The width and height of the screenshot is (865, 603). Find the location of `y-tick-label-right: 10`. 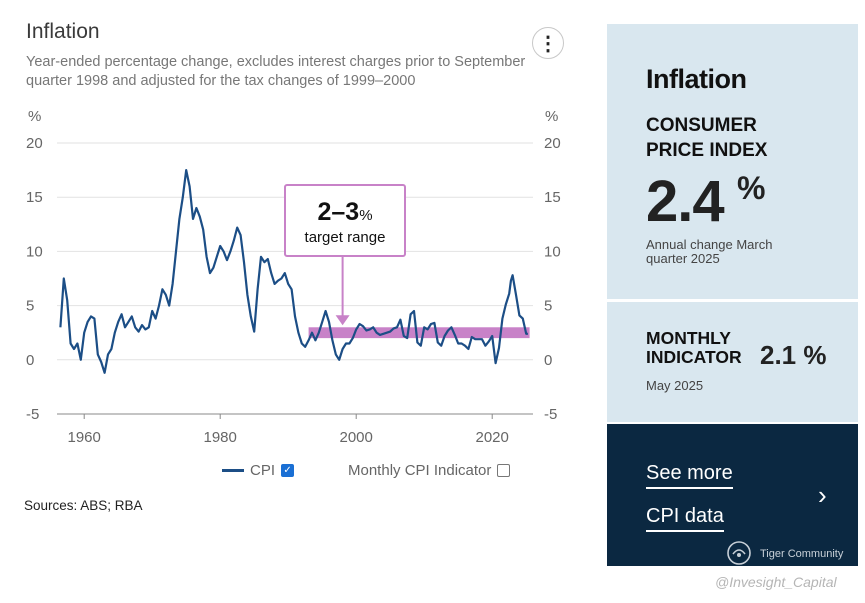

y-tick-label-right: 10 is located at coordinates (552, 251).